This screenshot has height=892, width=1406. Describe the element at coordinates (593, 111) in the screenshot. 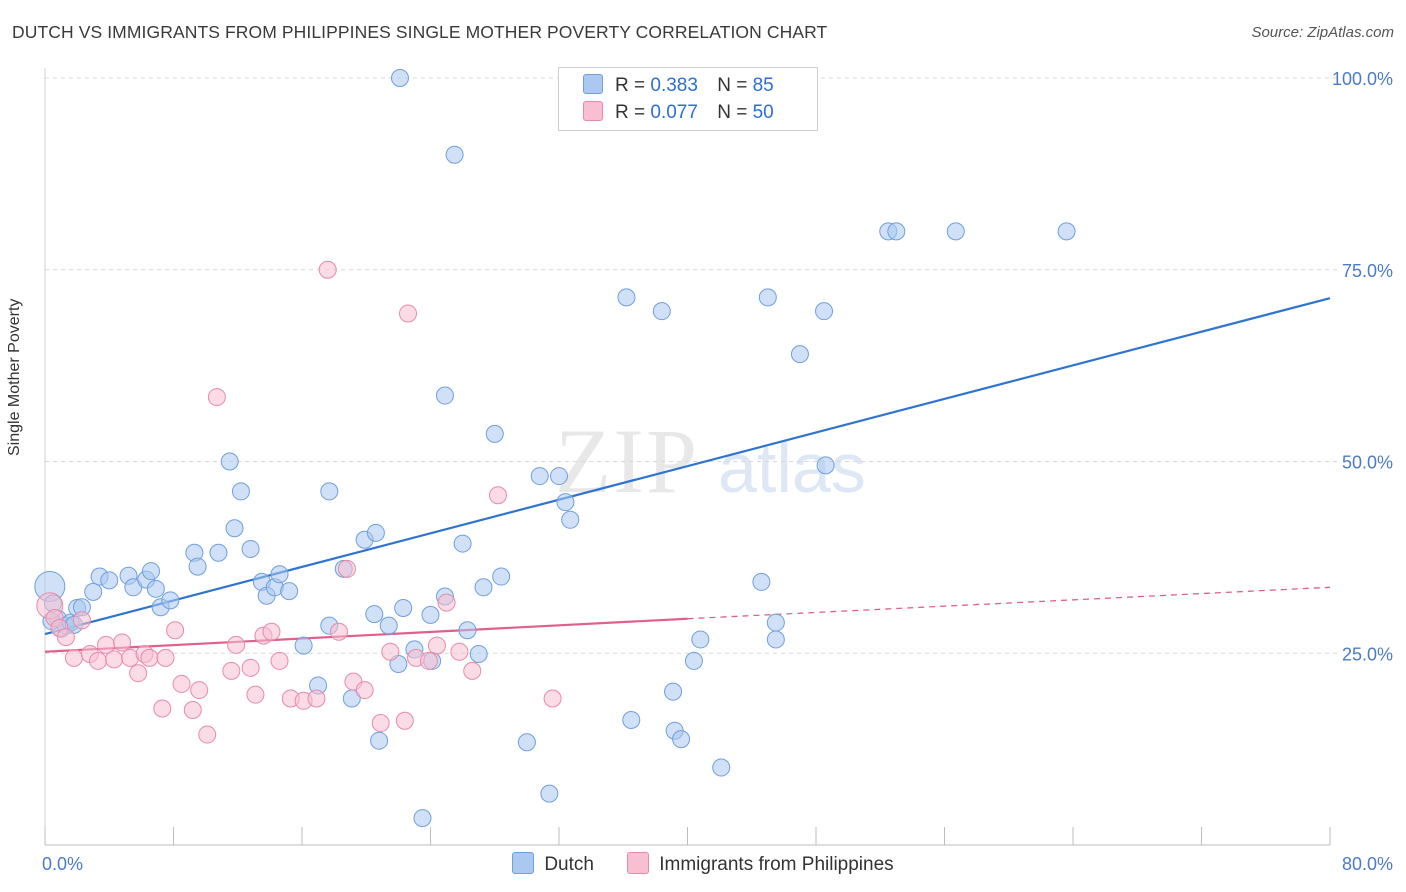

I see `legend-swatch-philippines` at that location.